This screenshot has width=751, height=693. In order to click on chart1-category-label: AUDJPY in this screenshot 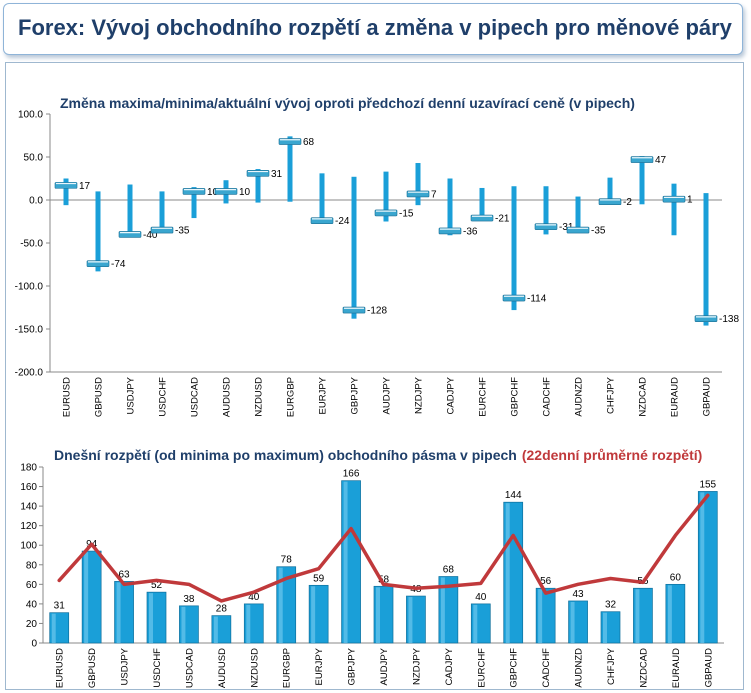, I will do `click(387, 395)`.